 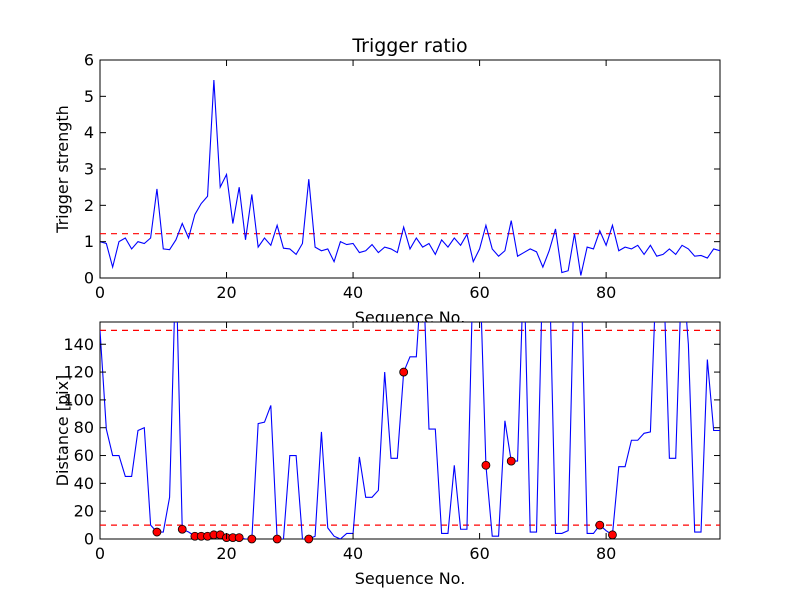 What do you see at coordinates (84, 455) in the screenshot?
I see `y-tick-label: 60` at bounding box center [84, 455].